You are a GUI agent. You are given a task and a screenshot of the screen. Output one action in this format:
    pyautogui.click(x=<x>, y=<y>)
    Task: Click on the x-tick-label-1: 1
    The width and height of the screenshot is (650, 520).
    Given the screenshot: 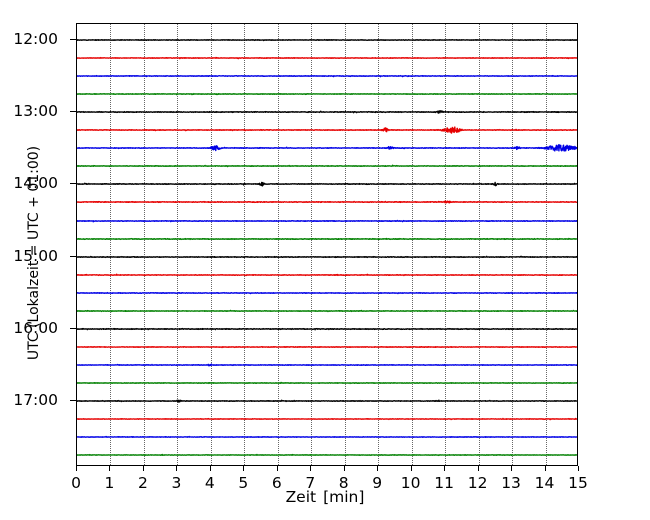 What is the action you would take?
    pyautogui.click(x=109, y=483)
    